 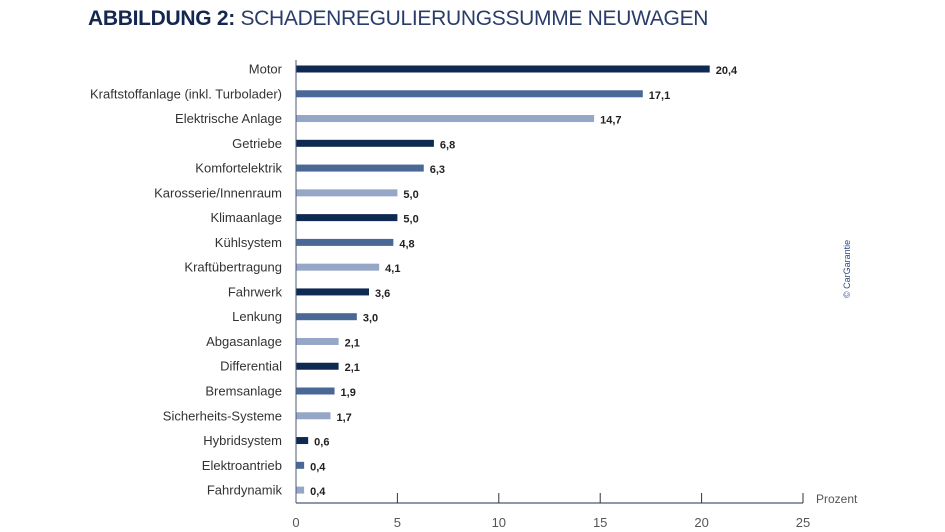 I want to click on value-label: 4,1, so click(x=392, y=269).